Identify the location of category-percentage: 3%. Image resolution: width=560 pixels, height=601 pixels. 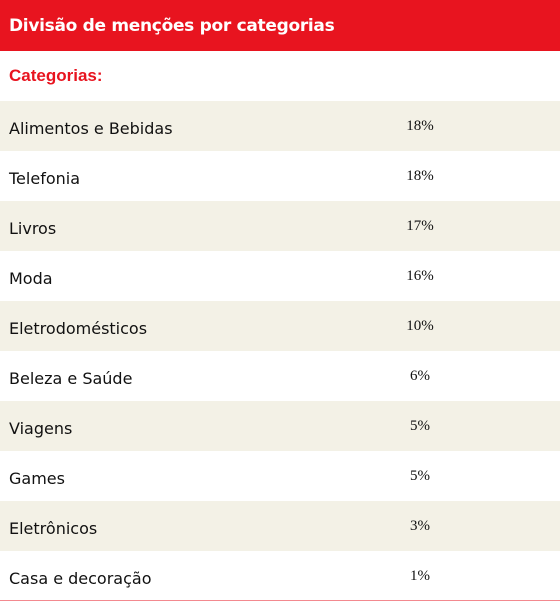
(420, 525).